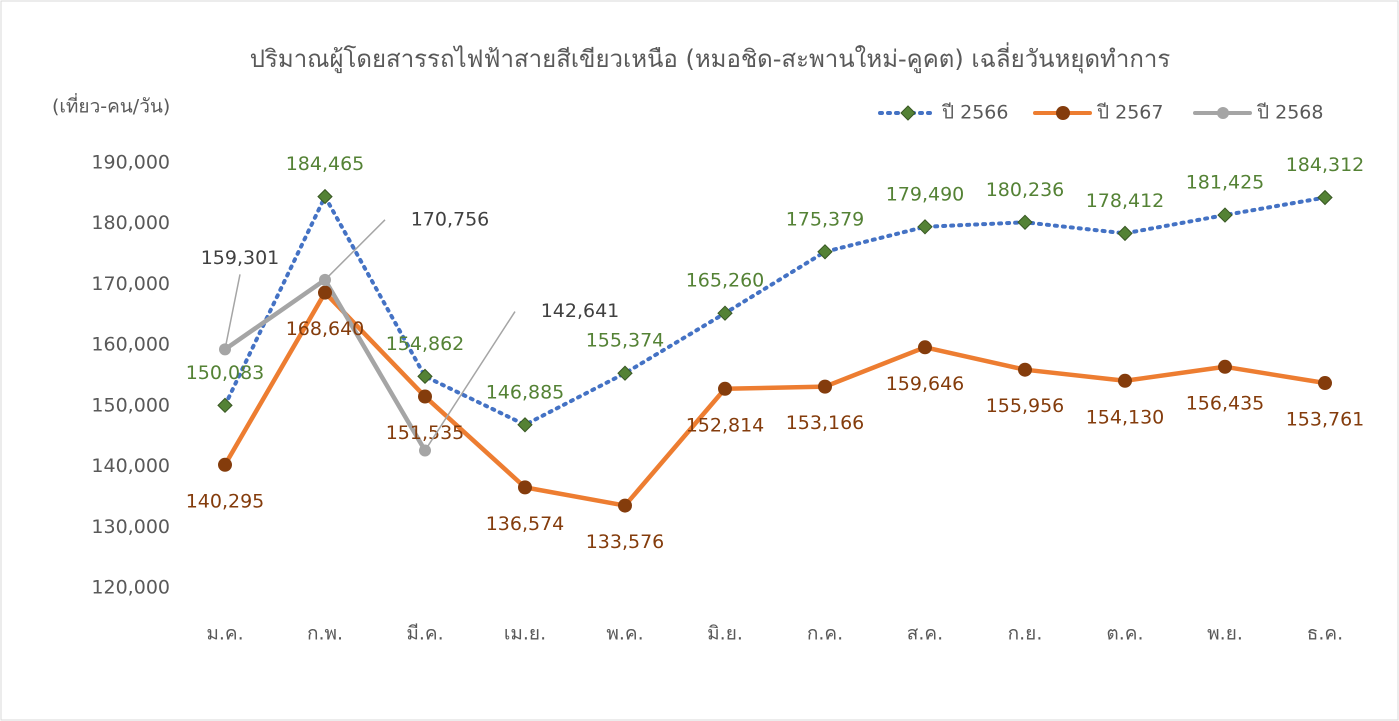 This screenshot has width=1399, height=721. Describe the element at coordinates (1289, 113) in the screenshot. I see `legend-label: ปี 2568` at that location.